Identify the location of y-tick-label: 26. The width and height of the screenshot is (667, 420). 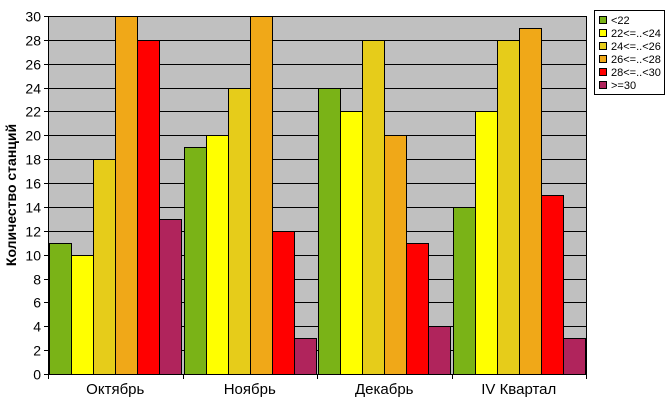
(33, 65).